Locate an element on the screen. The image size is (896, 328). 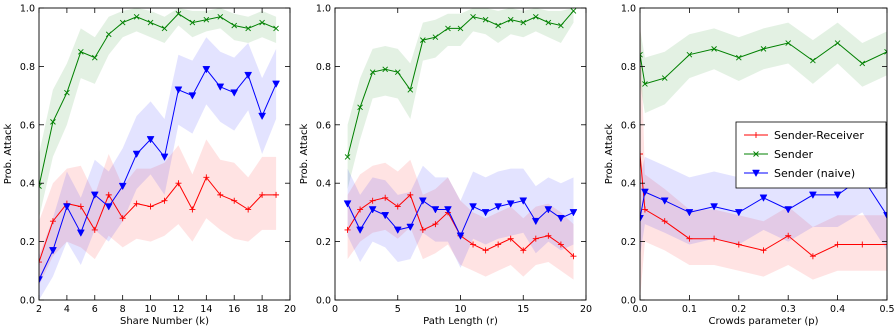
y-tick-label: 0.6 is located at coordinates (27, 125).